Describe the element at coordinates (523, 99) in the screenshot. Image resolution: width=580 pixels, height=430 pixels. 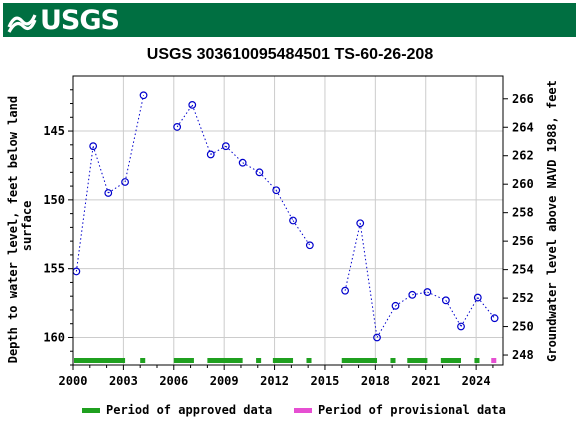
I see `y-right-tick-label: 266` at that location.